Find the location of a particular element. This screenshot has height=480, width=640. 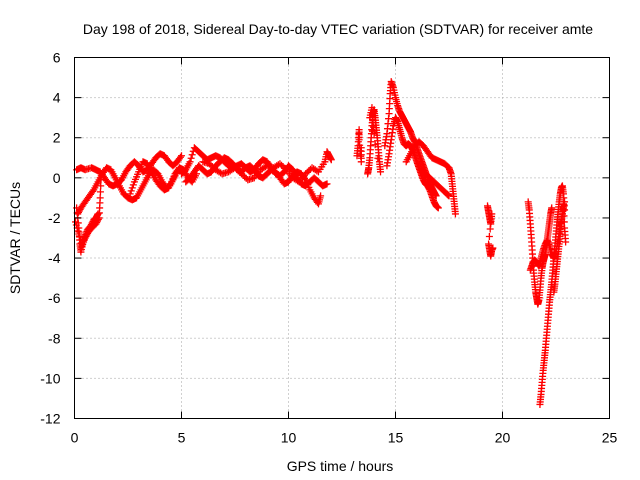

x-axis-label: GPS time / hours is located at coordinates (340, 466).